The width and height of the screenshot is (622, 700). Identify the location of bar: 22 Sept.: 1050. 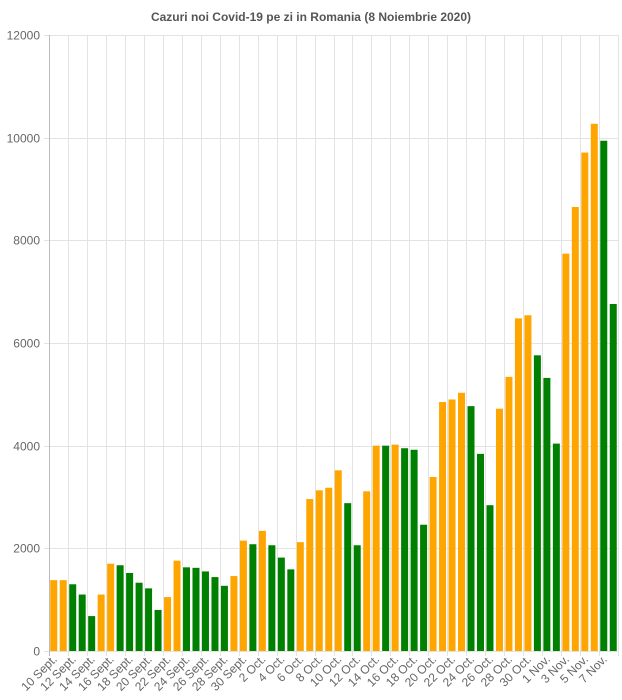
(168, 624).